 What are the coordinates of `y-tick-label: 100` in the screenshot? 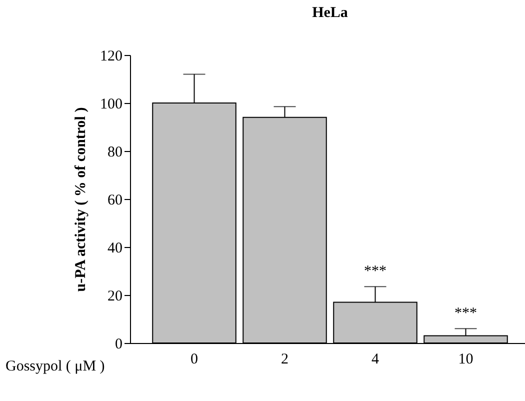 It's located at (111, 104).